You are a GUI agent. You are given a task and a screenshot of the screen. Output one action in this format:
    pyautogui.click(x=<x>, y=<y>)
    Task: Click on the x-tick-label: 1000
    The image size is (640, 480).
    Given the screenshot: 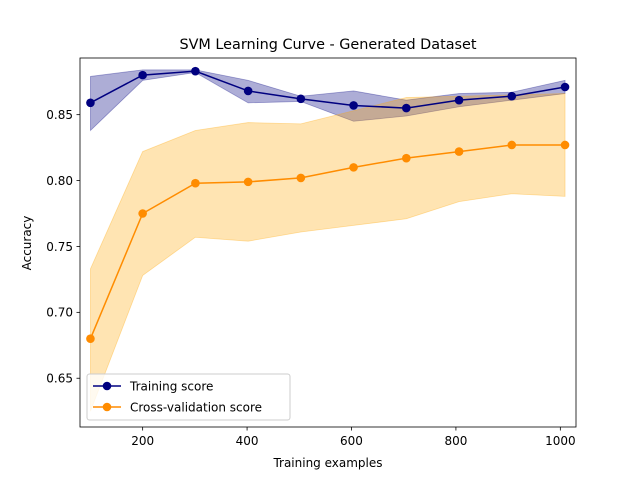 What is the action you would take?
    pyautogui.click(x=560, y=441)
    